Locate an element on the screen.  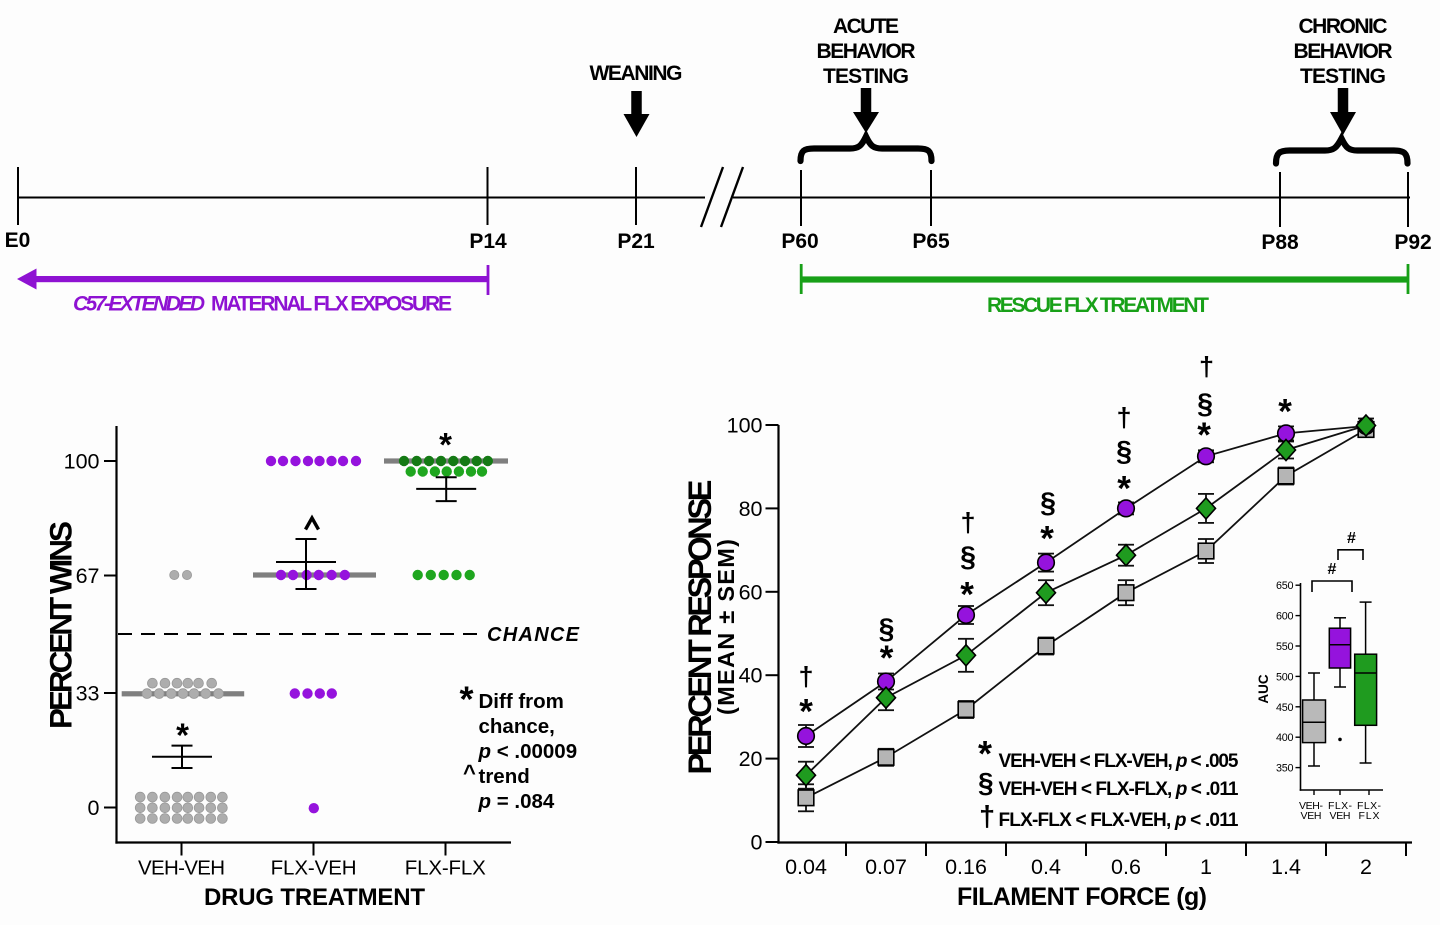
svg-text: FLX-FLX is located at coordinates (445, 868).